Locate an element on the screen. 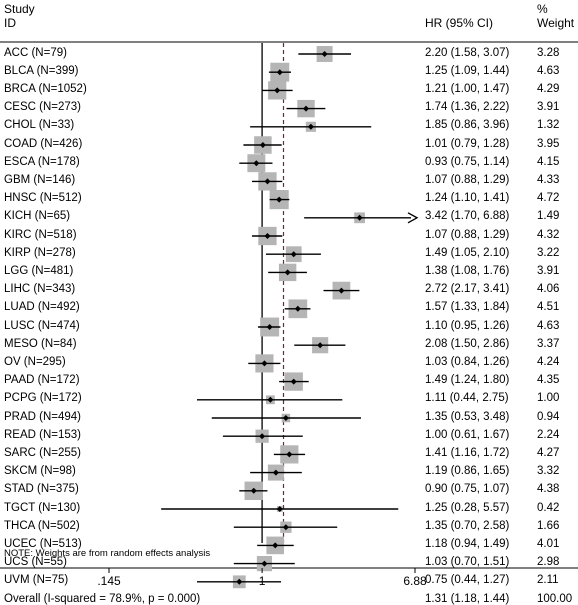 Image resolution: width=578 pixels, height=605 pixels. x-tick-label: 6.88 is located at coordinates (415, 581).